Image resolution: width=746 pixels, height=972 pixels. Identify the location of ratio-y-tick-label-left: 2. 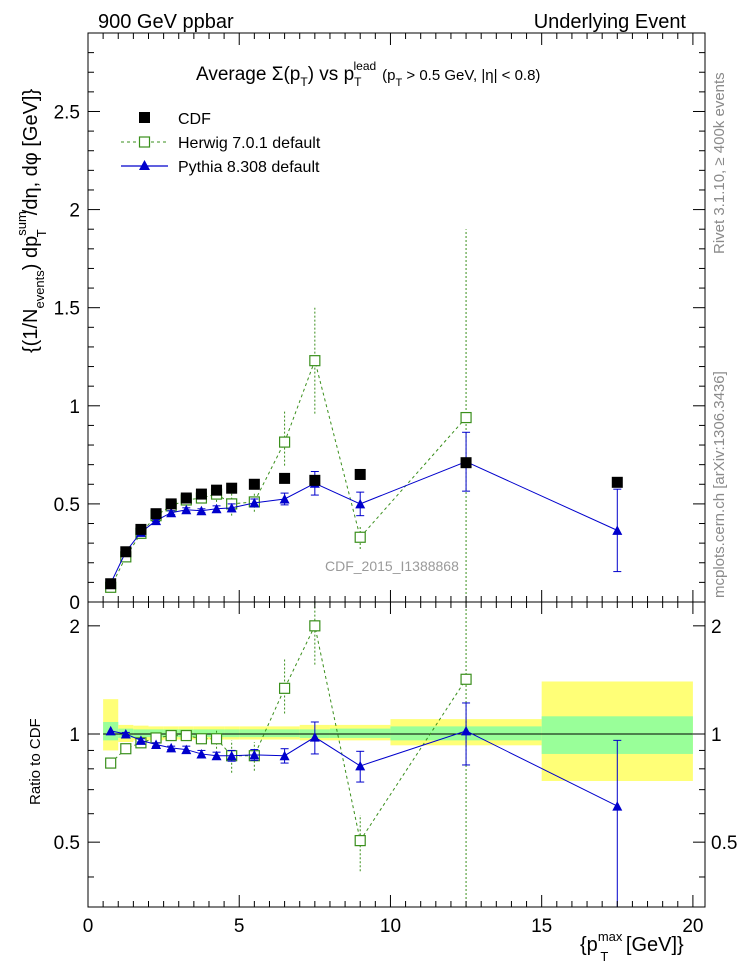
(74, 627).